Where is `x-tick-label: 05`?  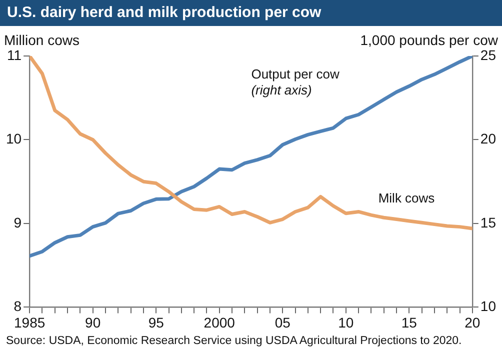
x-tick-label: 05 is located at coordinates (282, 322).